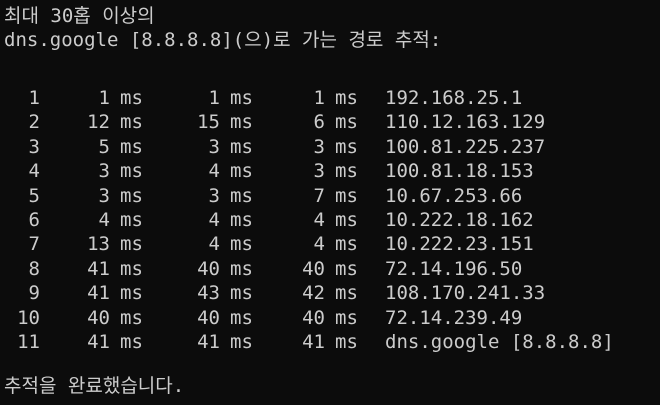  I want to click on hop-row: 8 41 ms 40 ms 40 ms 72.14.196.50, so click(330, 269).